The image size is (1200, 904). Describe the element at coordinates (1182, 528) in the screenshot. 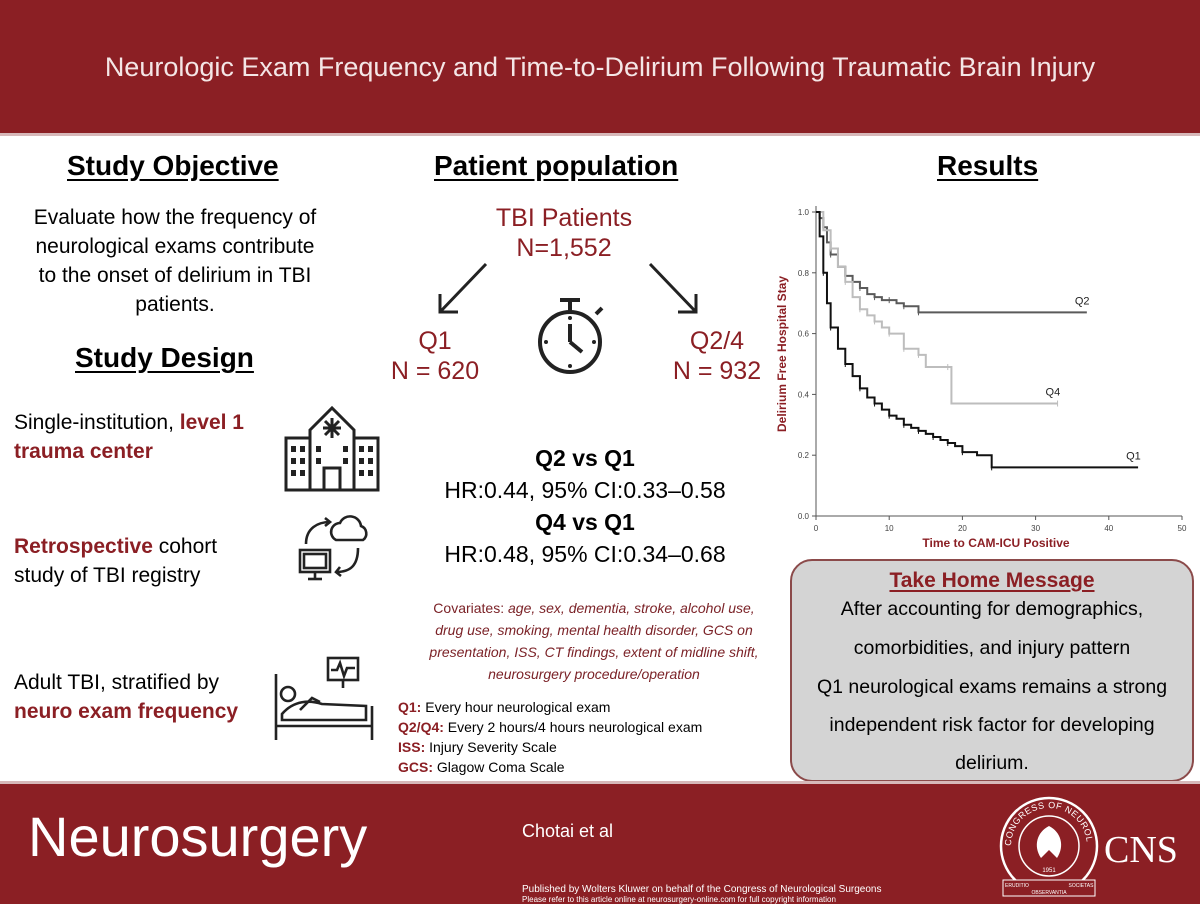

I see `chart-x-tick-label: 50` at that location.